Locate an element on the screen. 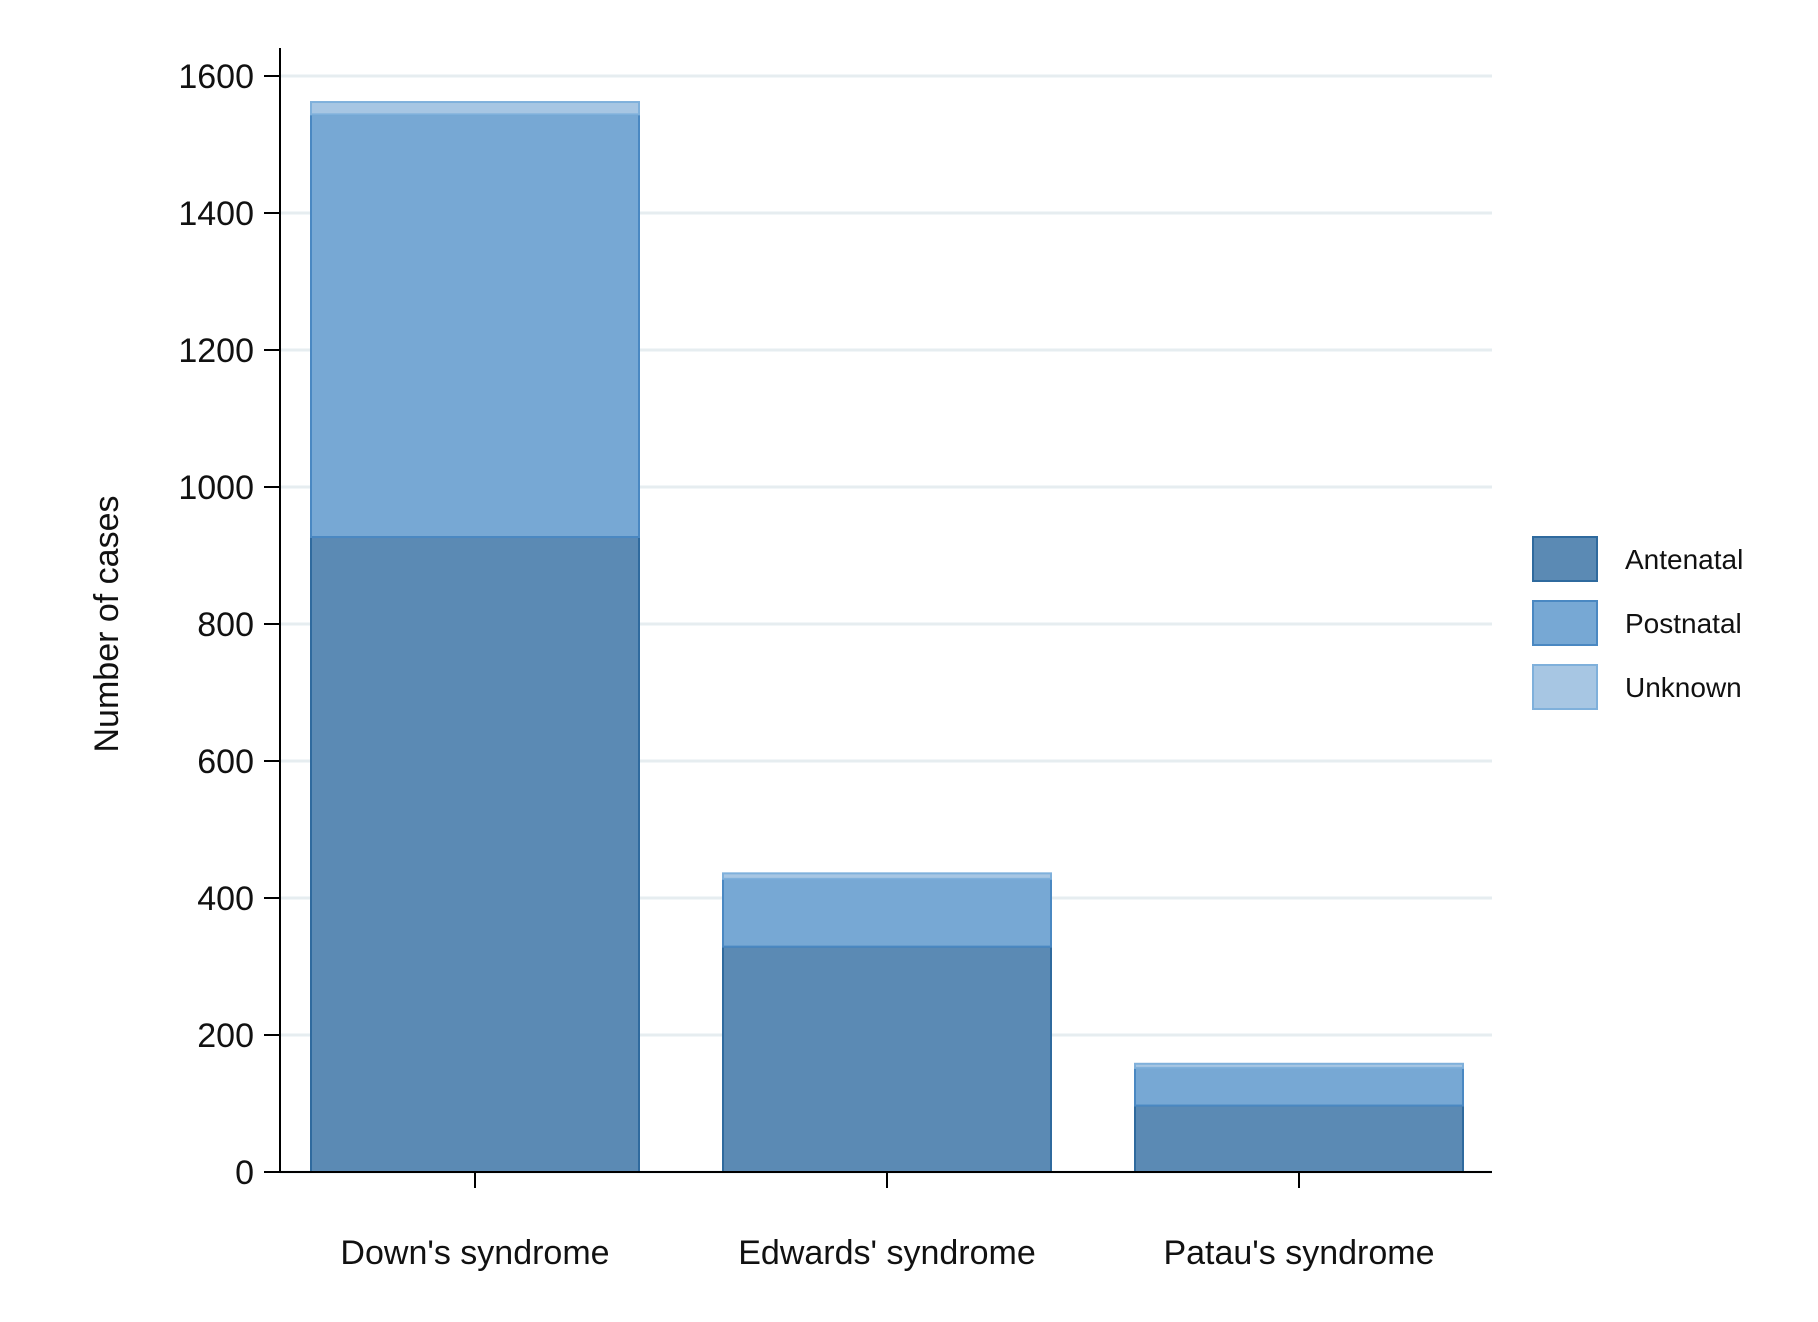 The height and width of the screenshot is (1322, 1818). legend-swatch-postnatal is located at coordinates (1565, 623).